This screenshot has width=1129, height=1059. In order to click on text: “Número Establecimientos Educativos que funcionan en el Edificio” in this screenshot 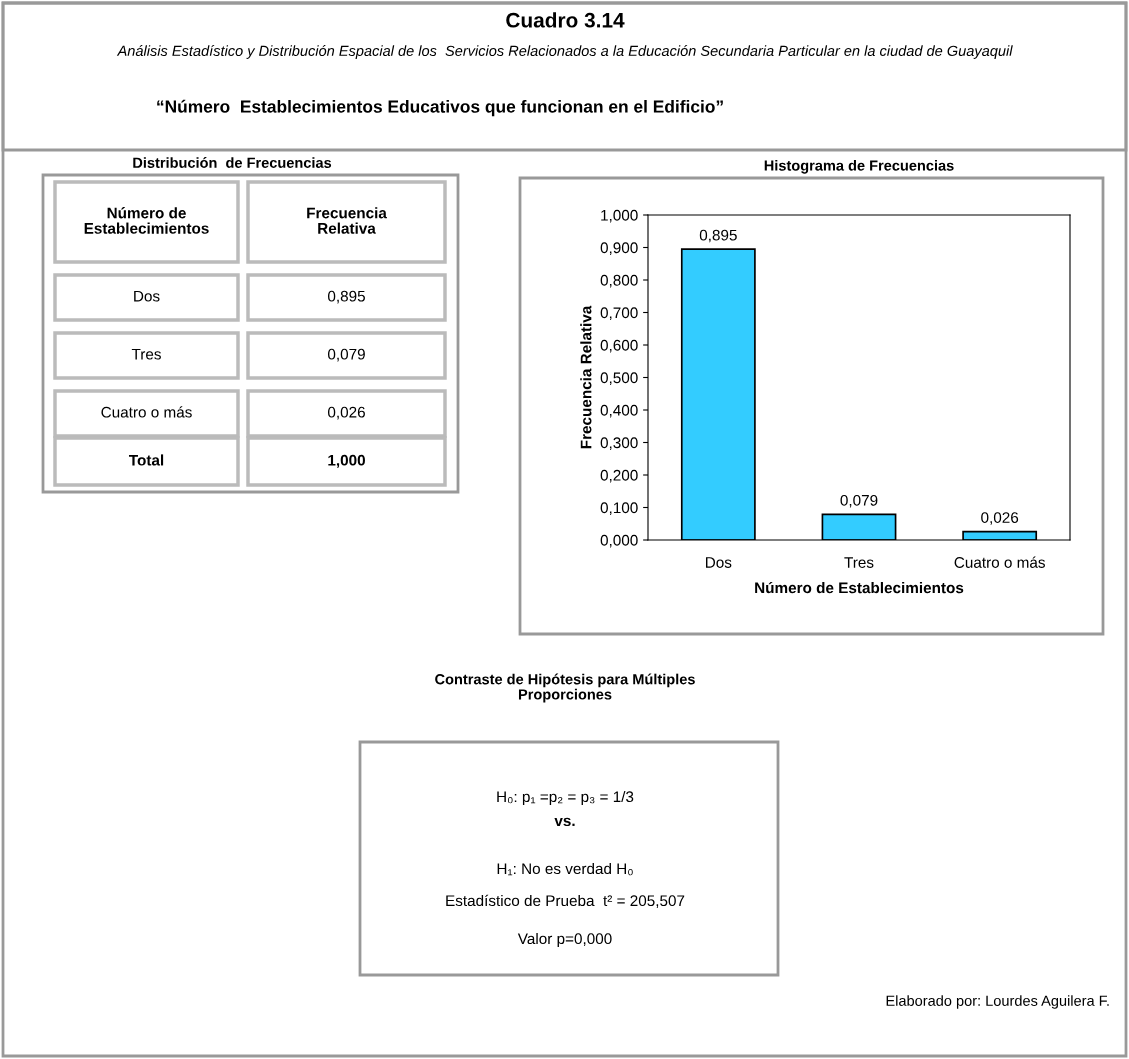, I will do `click(440, 108)`.